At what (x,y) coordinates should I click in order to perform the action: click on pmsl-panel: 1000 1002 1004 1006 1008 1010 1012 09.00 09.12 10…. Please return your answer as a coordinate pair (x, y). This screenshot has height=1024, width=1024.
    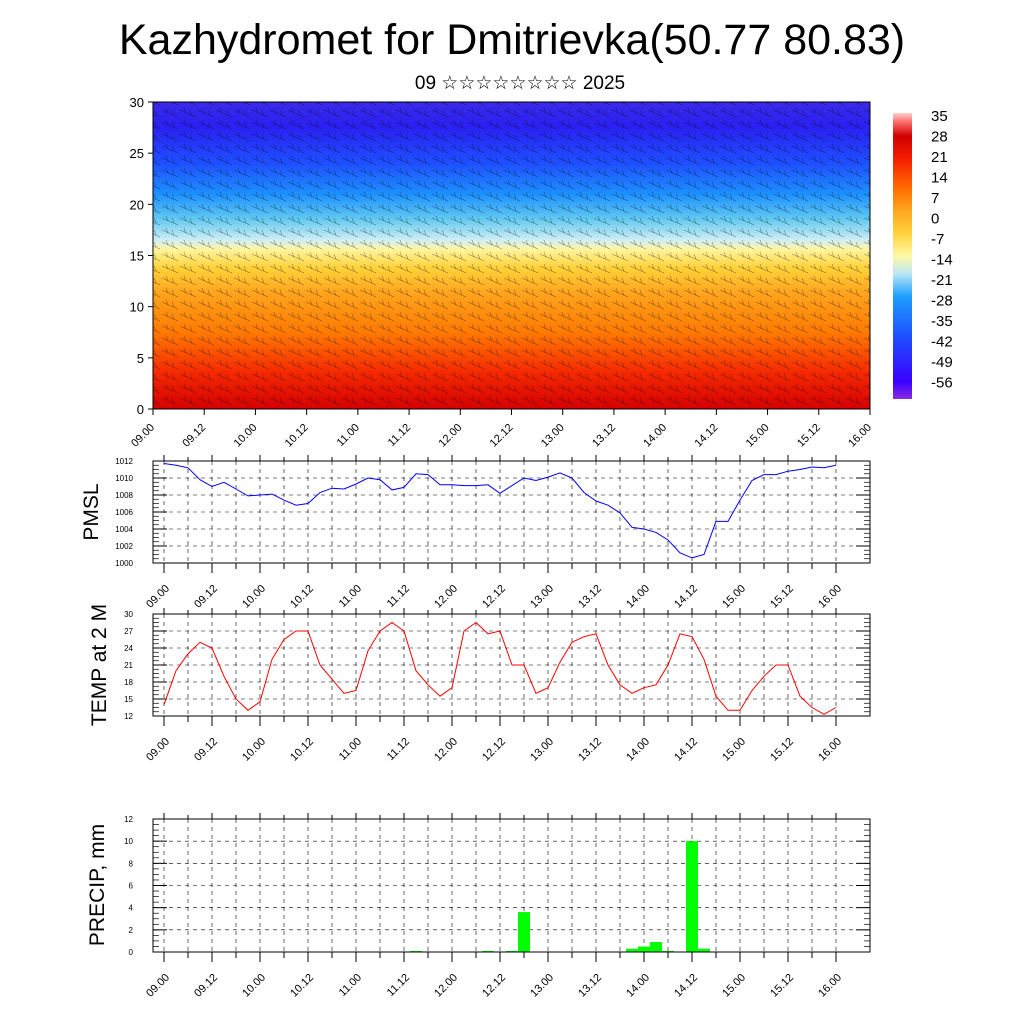
    Looking at the image, I should click on (475, 533).